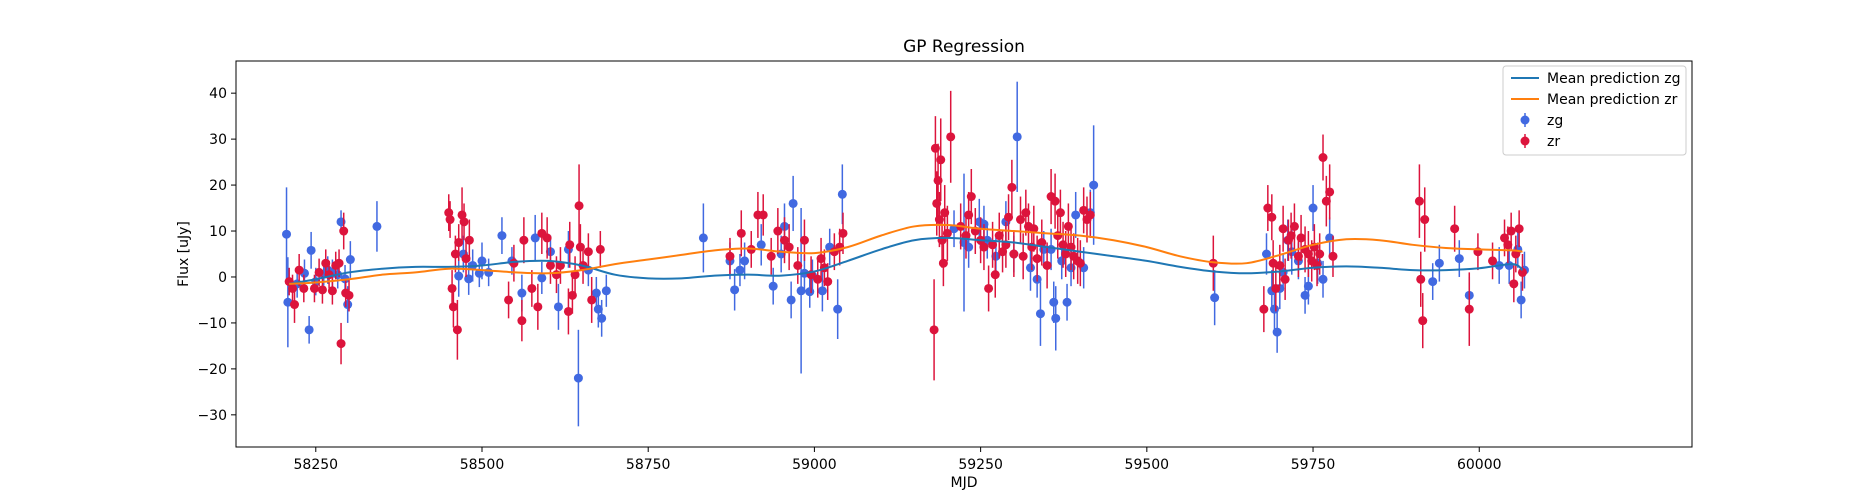  I want to click on chart-title: GP Regression, so click(964, 47).